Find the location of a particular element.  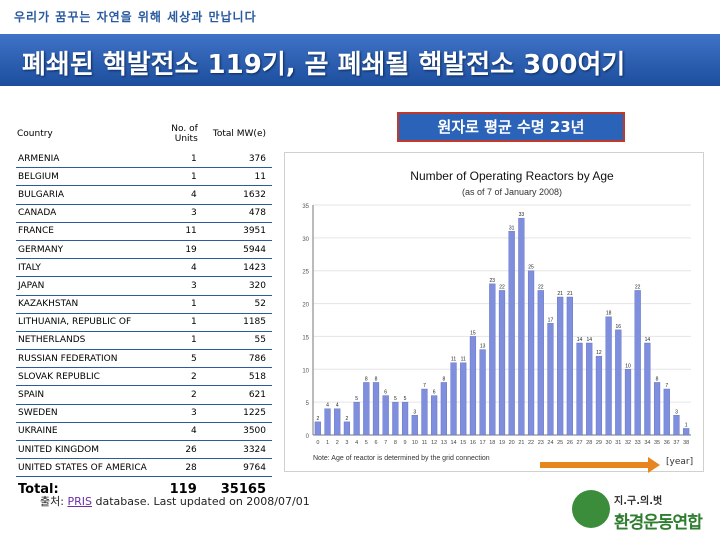

data-label: 18 is located at coordinates (609, 314).